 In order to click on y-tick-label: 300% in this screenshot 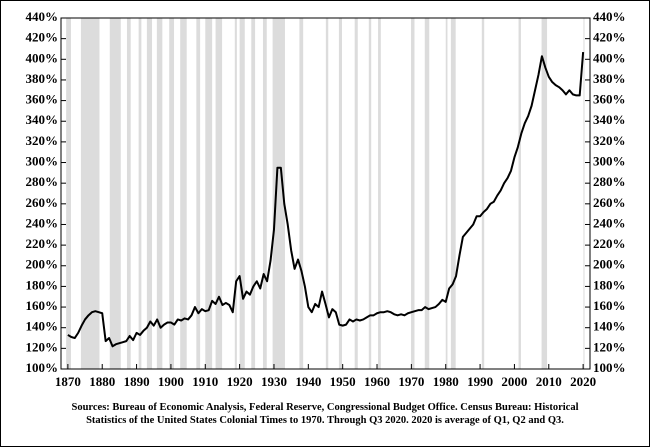, I will do `click(42, 161)`.